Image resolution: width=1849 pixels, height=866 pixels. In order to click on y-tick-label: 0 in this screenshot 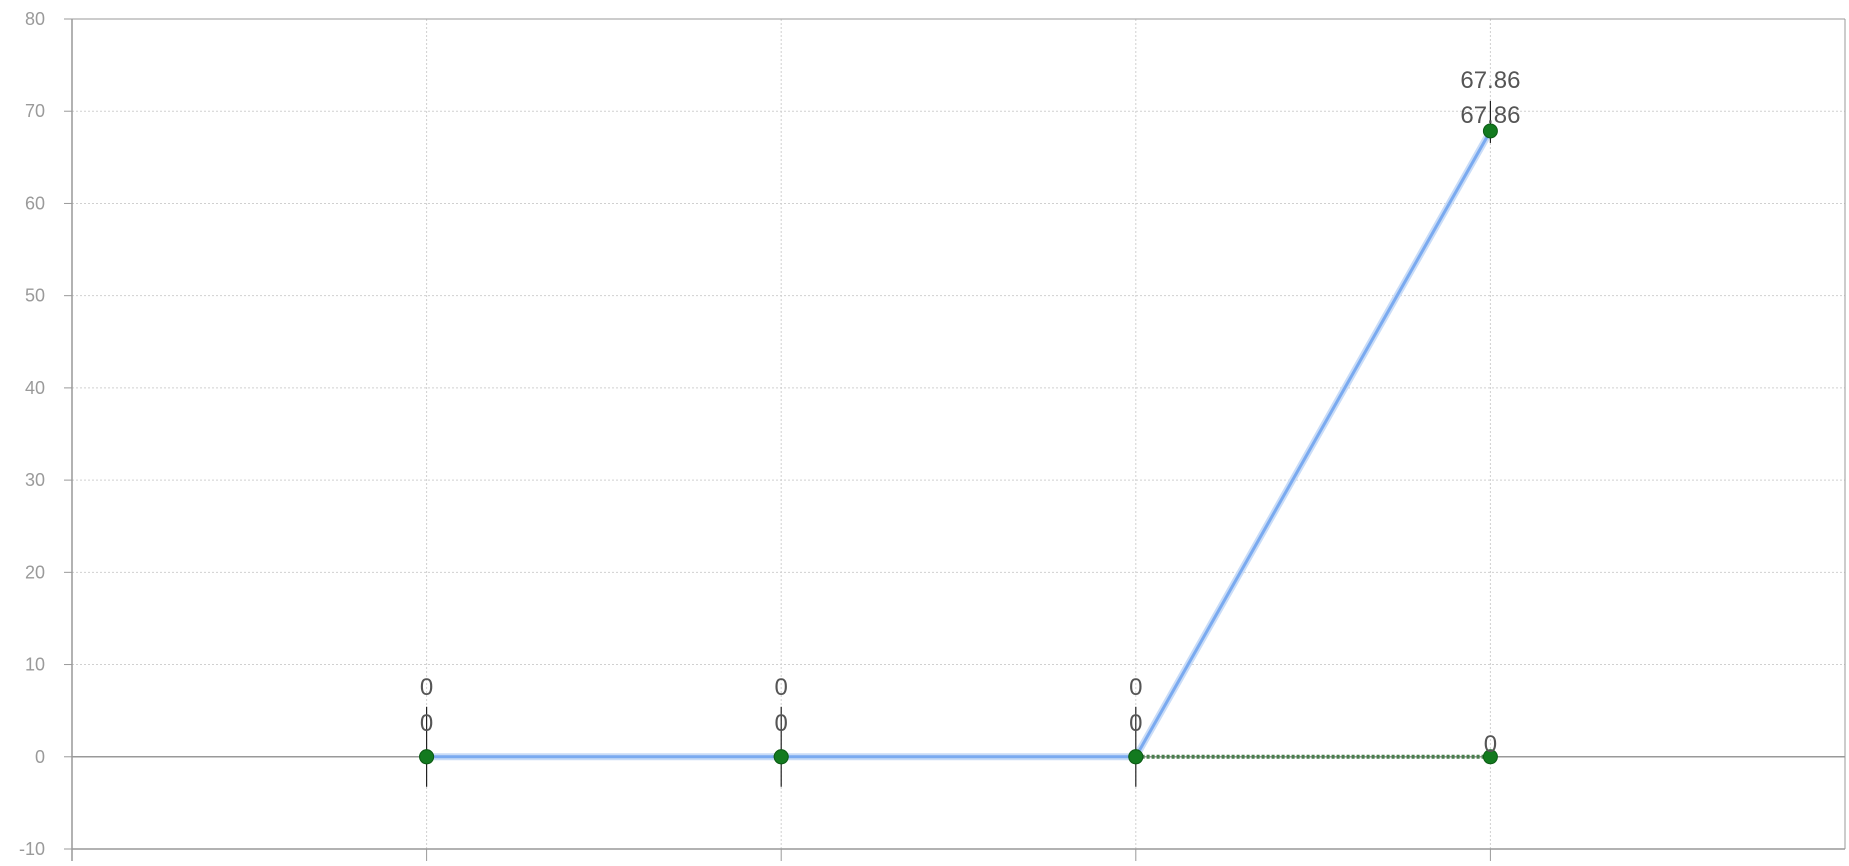, I will do `click(40, 757)`.